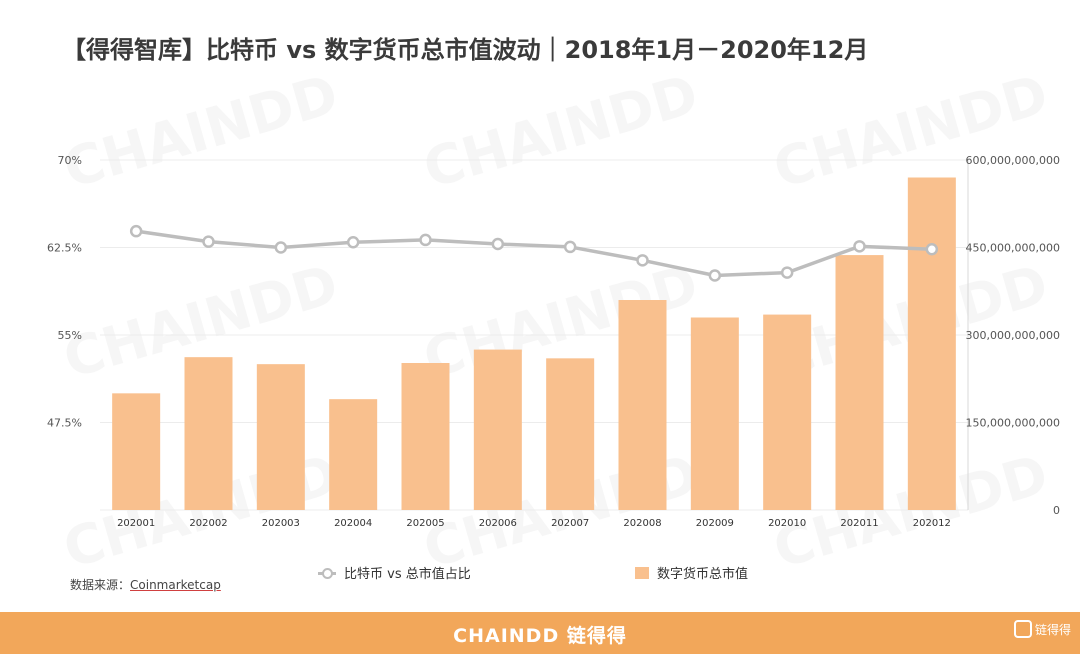 This screenshot has height=662, width=1080. Describe the element at coordinates (353, 523) in the screenshot. I see `x-axis-tick: 202004` at that location.